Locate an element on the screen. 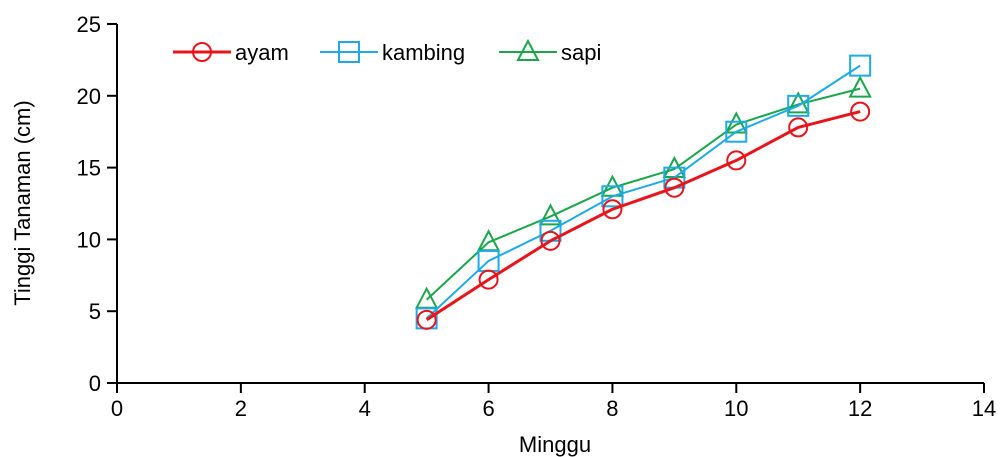 Image resolution: width=1003 pixels, height=457 pixels. x-tick-label: 4 is located at coordinates (365, 408).